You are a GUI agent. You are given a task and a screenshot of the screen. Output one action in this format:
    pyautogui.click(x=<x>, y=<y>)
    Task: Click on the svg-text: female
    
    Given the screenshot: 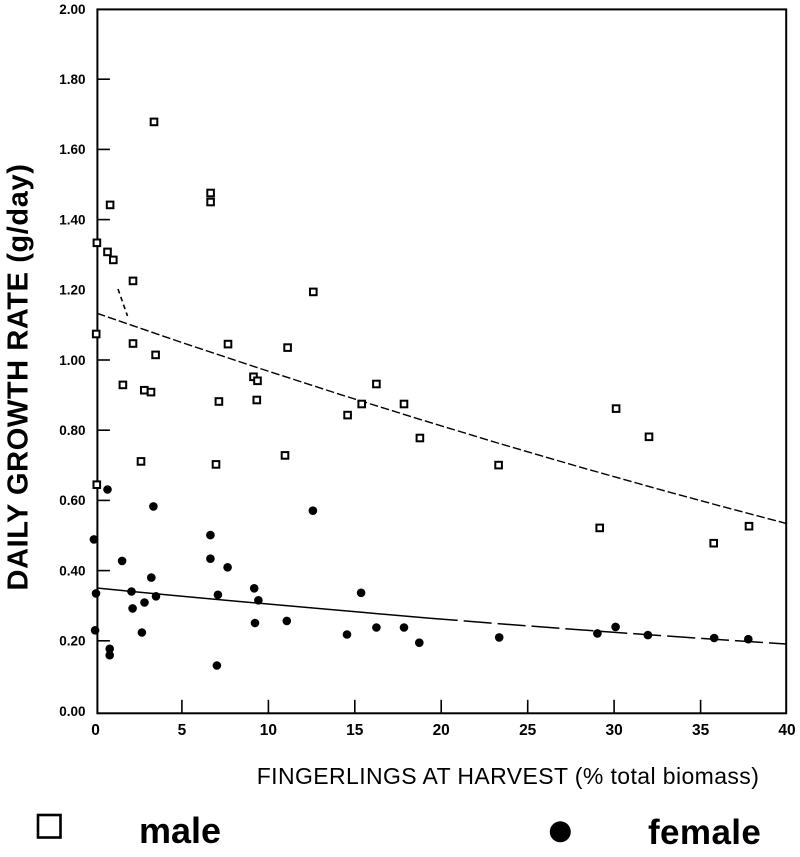 What is the action you would take?
    pyautogui.click(x=704, y=832)
    